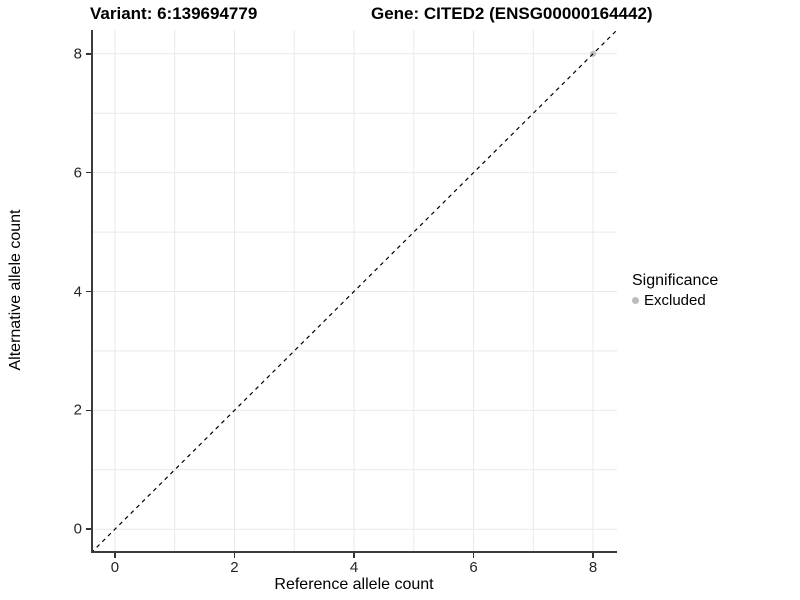 This screenshot has height=600, width=800. Describe the element at coordinates (354, 584) in the screenshot. I see `x-axis-title: Reference allele count` at that location.